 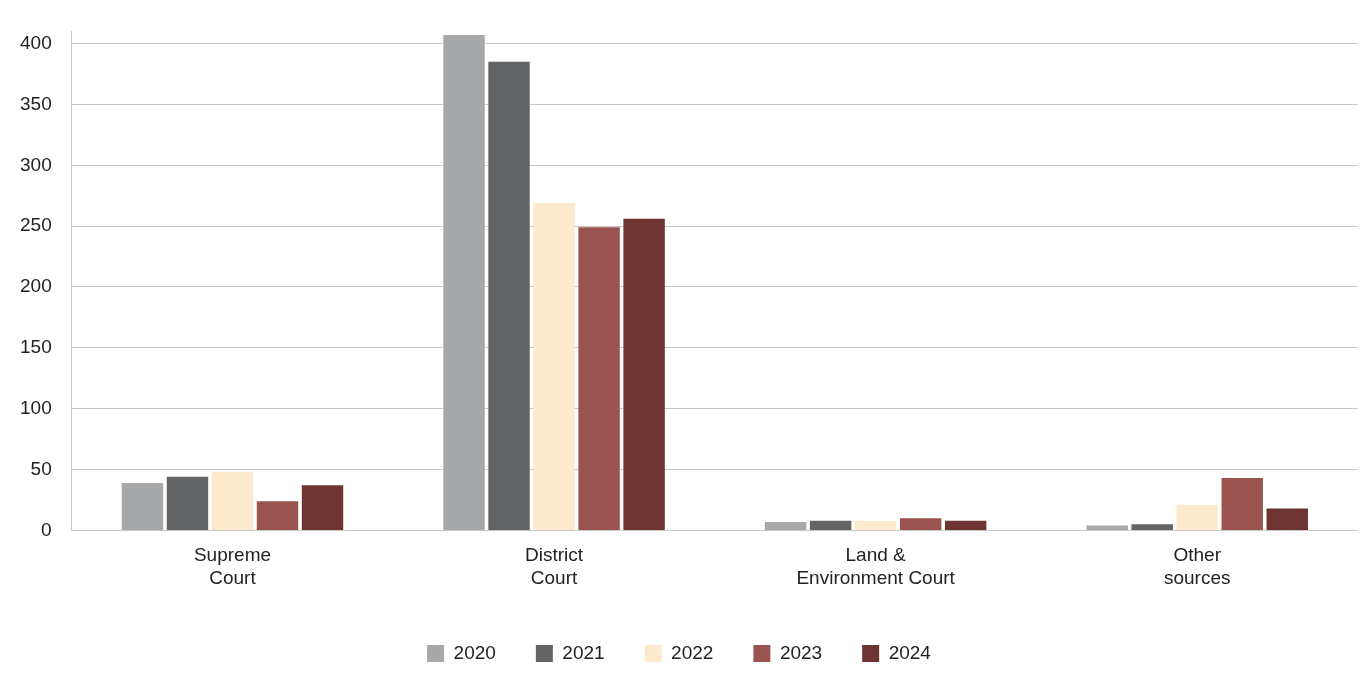 What do you see at coordinates (474, 652) in the screenshot?
I see `legend-label: 2020` at bounding box center [474, 652].